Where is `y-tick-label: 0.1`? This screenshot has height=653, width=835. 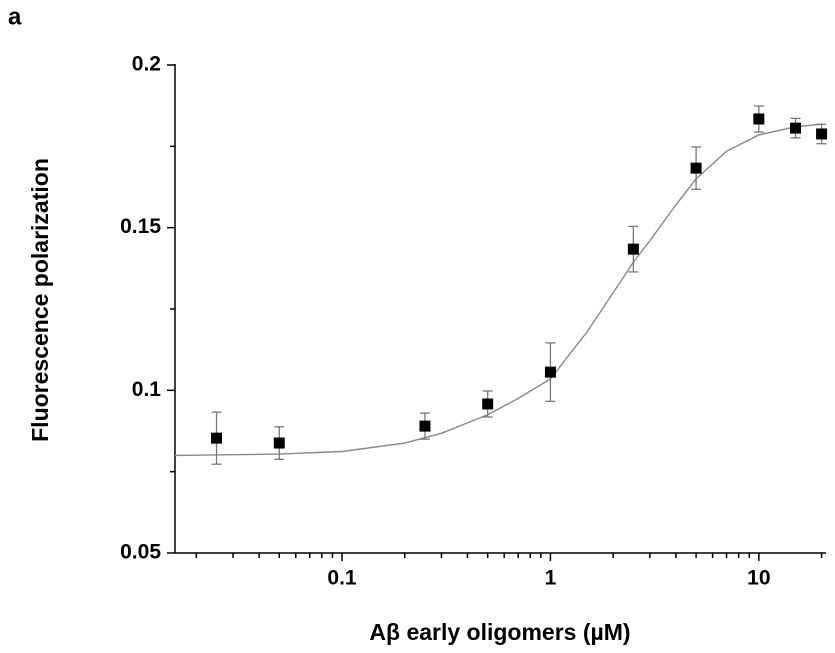 y-tick-label: 0.1 is located at coordinates (147, 389).